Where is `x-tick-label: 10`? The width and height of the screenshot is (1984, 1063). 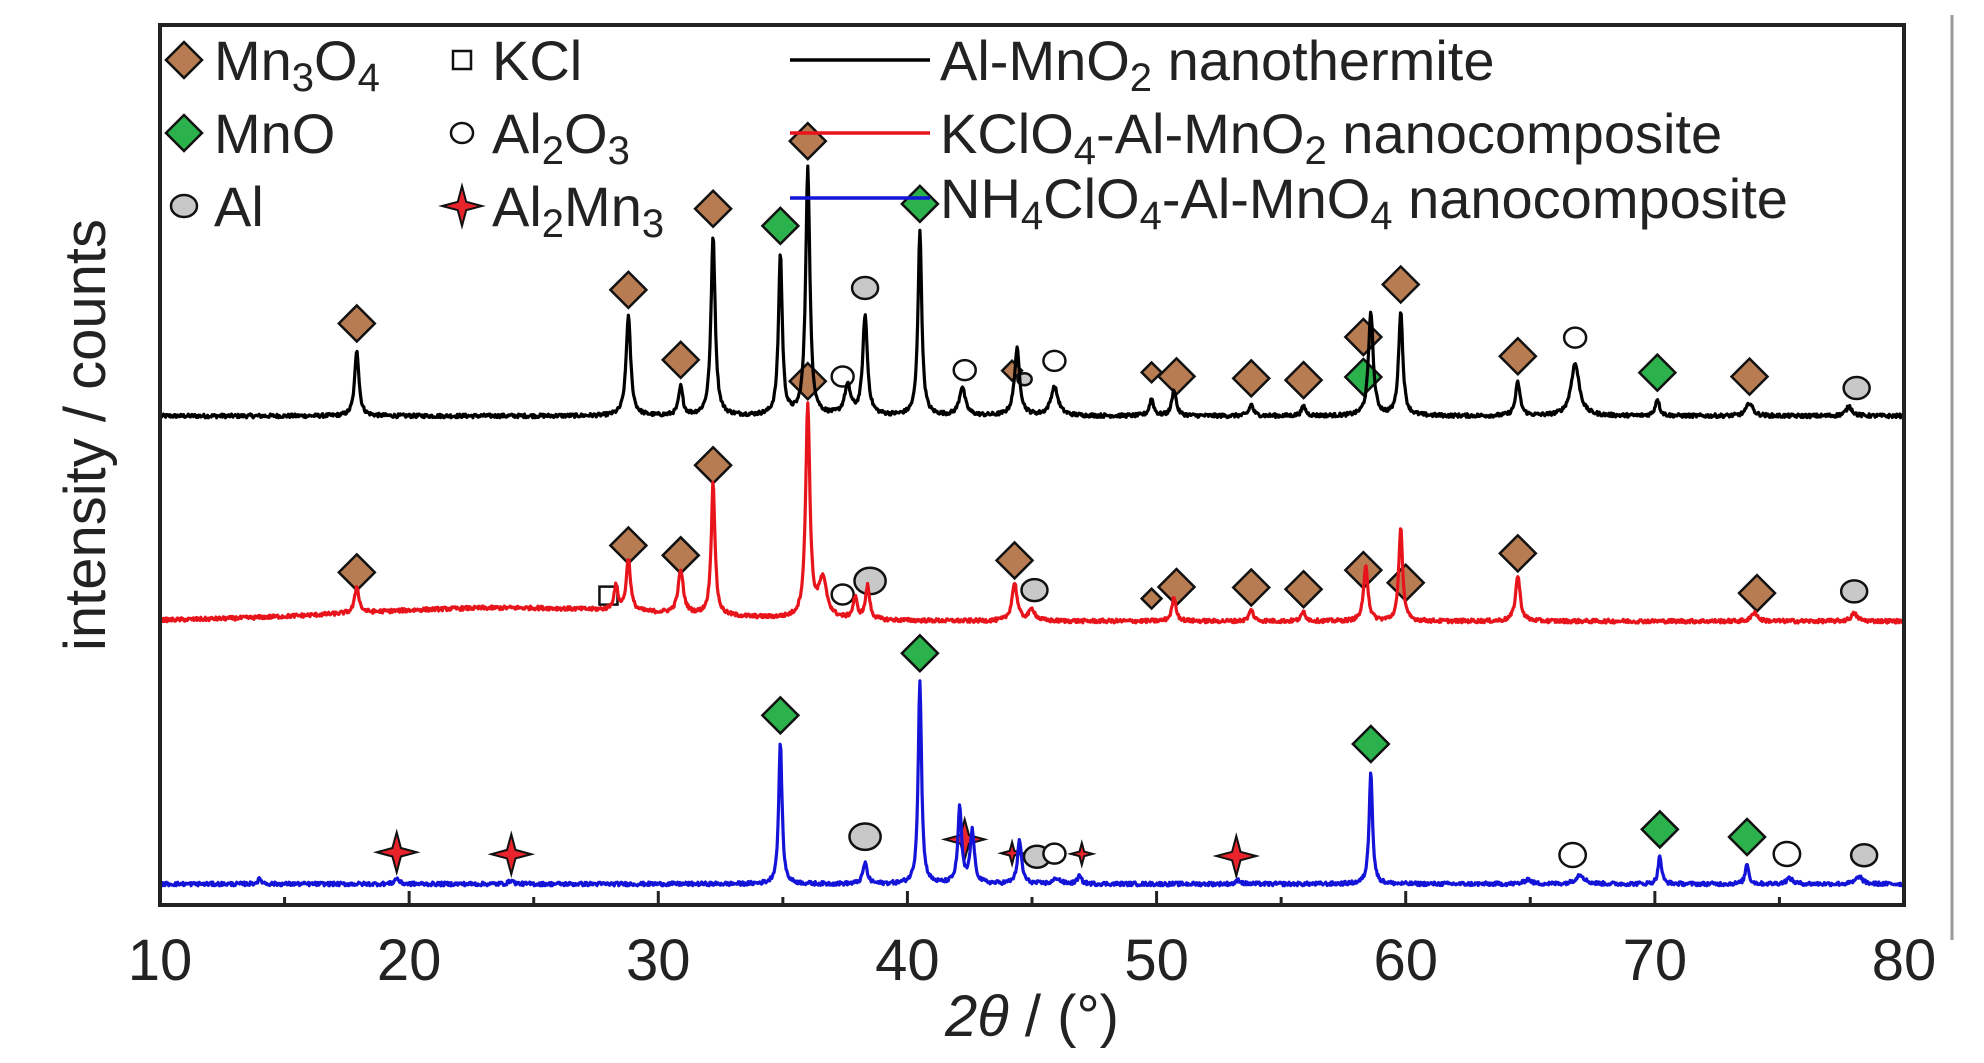
x-tick-label: 10 is located at coordinates (160, 960).